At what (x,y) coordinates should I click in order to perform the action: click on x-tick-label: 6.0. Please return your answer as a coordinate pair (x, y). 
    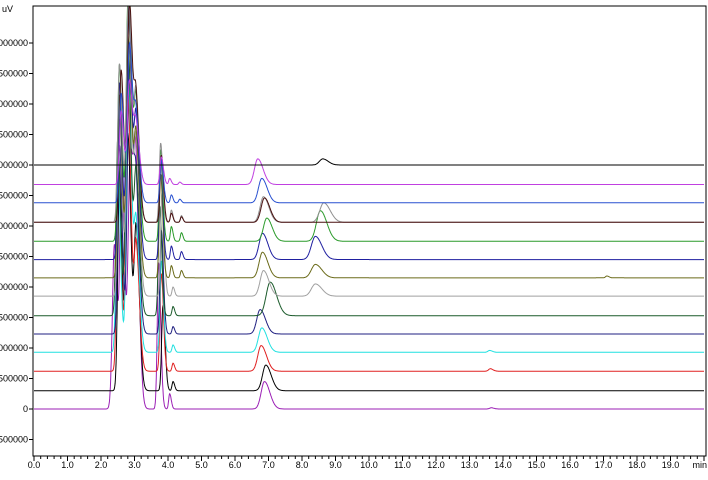
    Looking at the image, I should click on (235, 465).